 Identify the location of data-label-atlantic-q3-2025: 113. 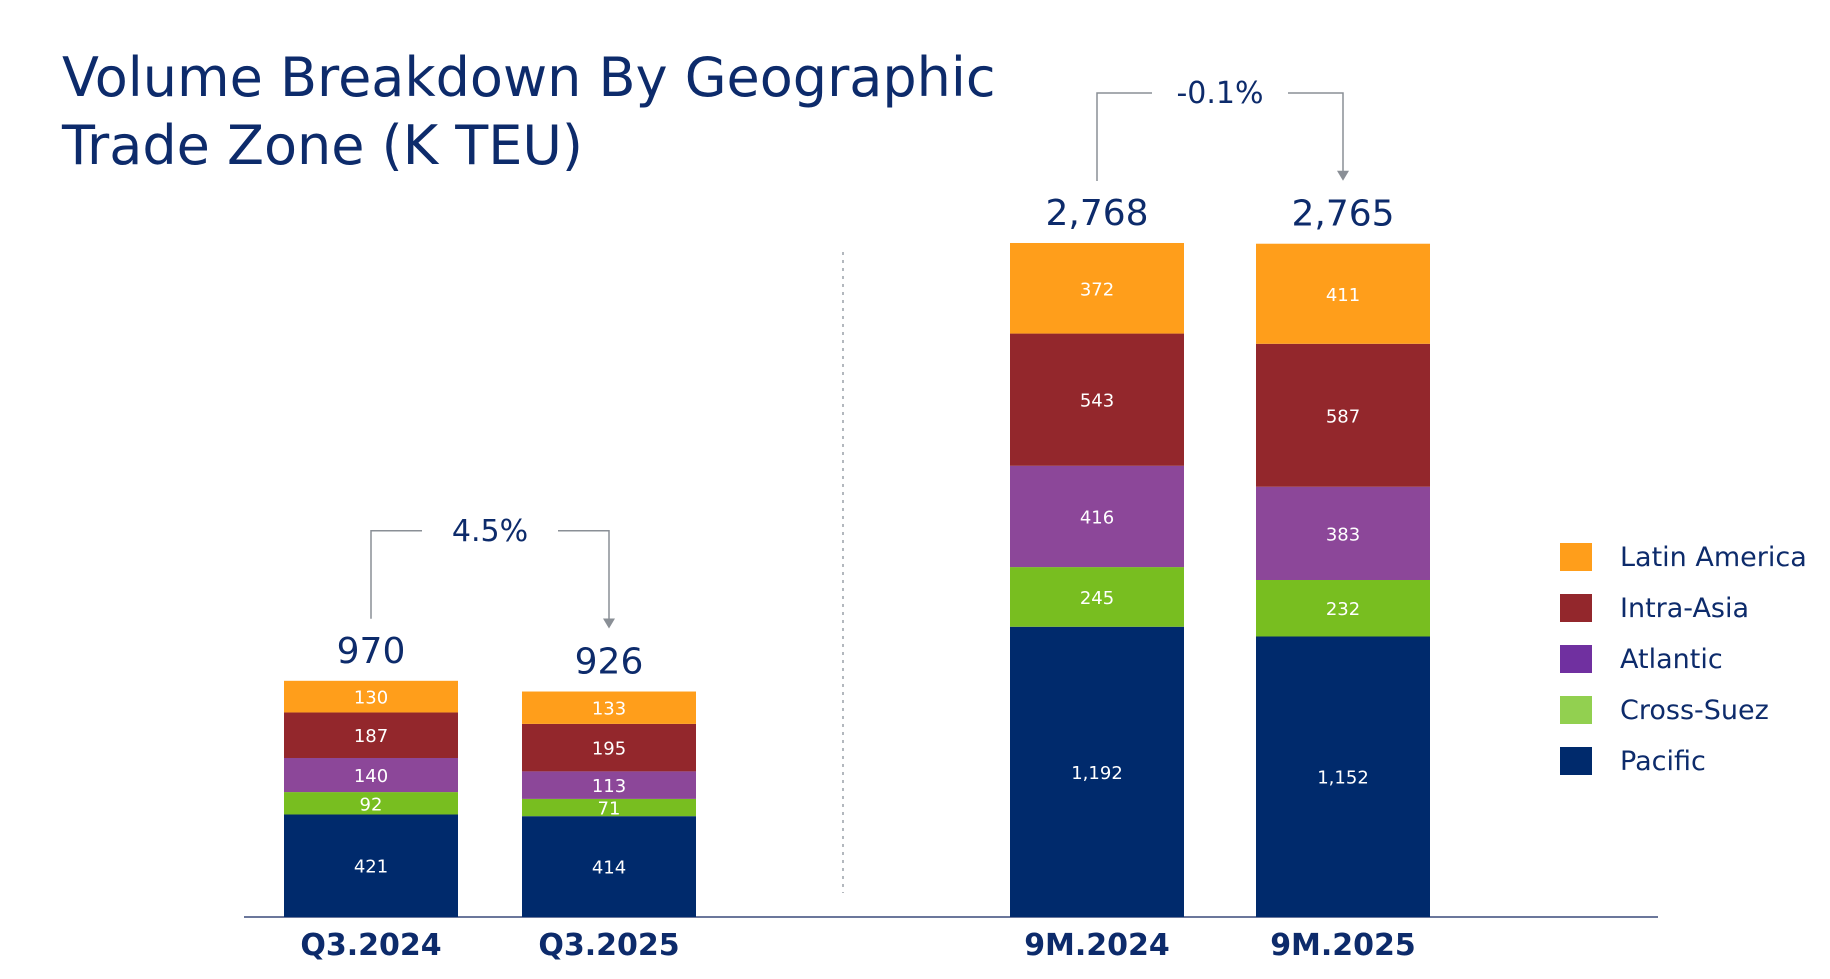
(609, 786).